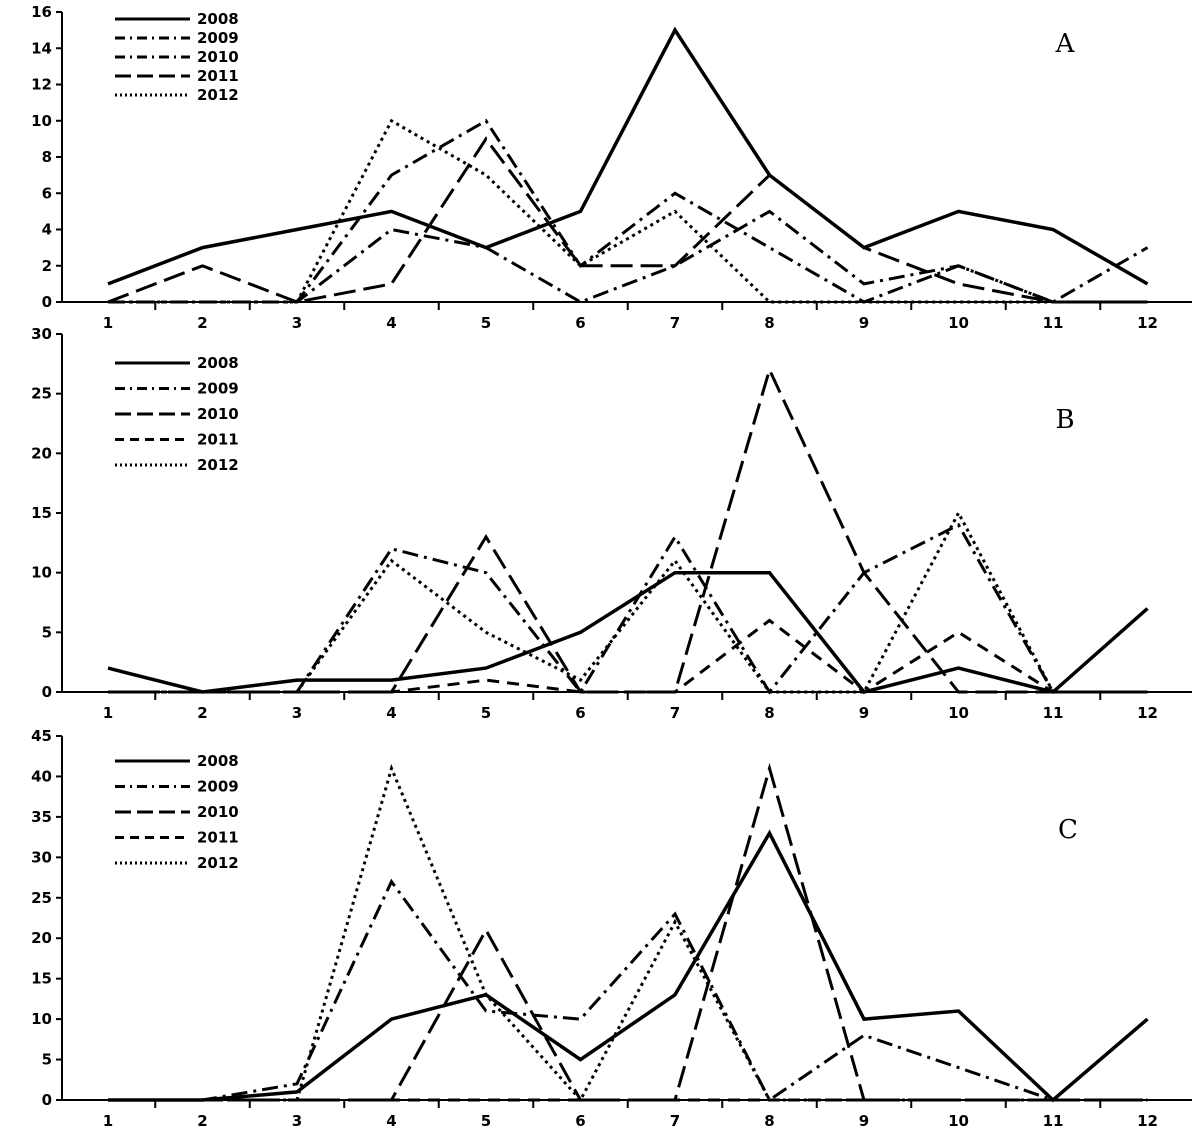  Describe the element at coordinates (41, 12) in the screenshot. I see `y-tick-label: 16` at that location.